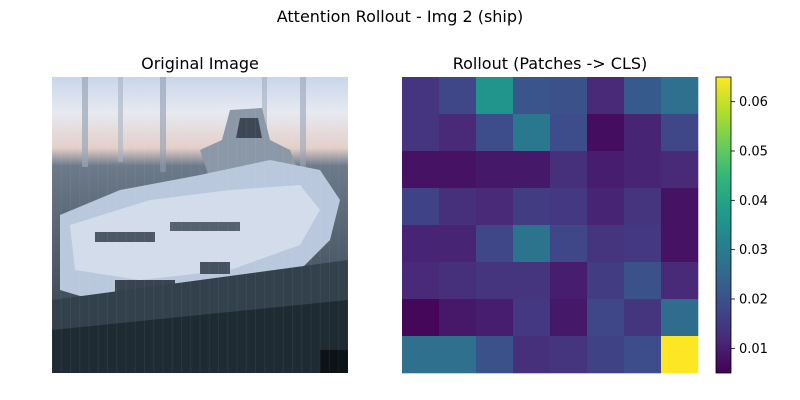 Image resolution: width=800 pixels, height=400 pixels. Describe the element at coordinates (458, 318) in the screenshot. I see `heatmap-cell-r6-c1` at that location.